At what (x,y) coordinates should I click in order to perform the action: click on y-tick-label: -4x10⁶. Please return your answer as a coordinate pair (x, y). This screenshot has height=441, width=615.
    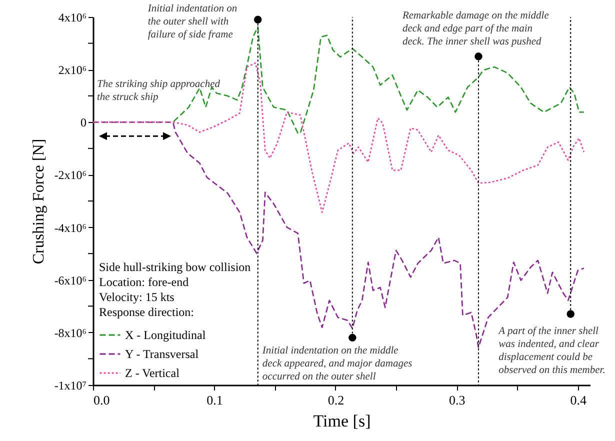
    Looking at the image, I should click on (70, 227).